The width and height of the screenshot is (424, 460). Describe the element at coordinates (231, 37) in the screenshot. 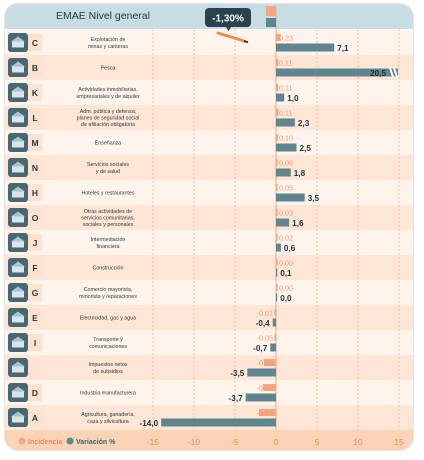

I see `pencil-icon` at that location.